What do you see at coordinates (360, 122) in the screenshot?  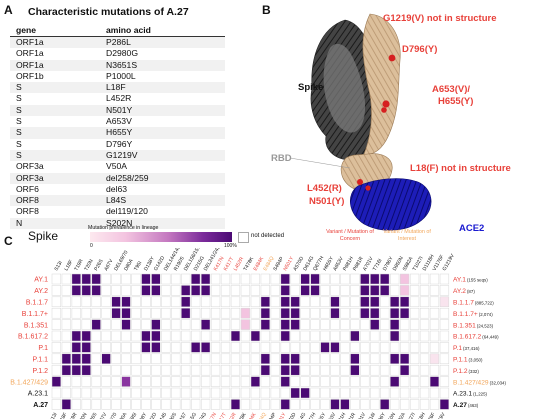 I see `spike-ace2-structure` at bounding box center [360, 122].